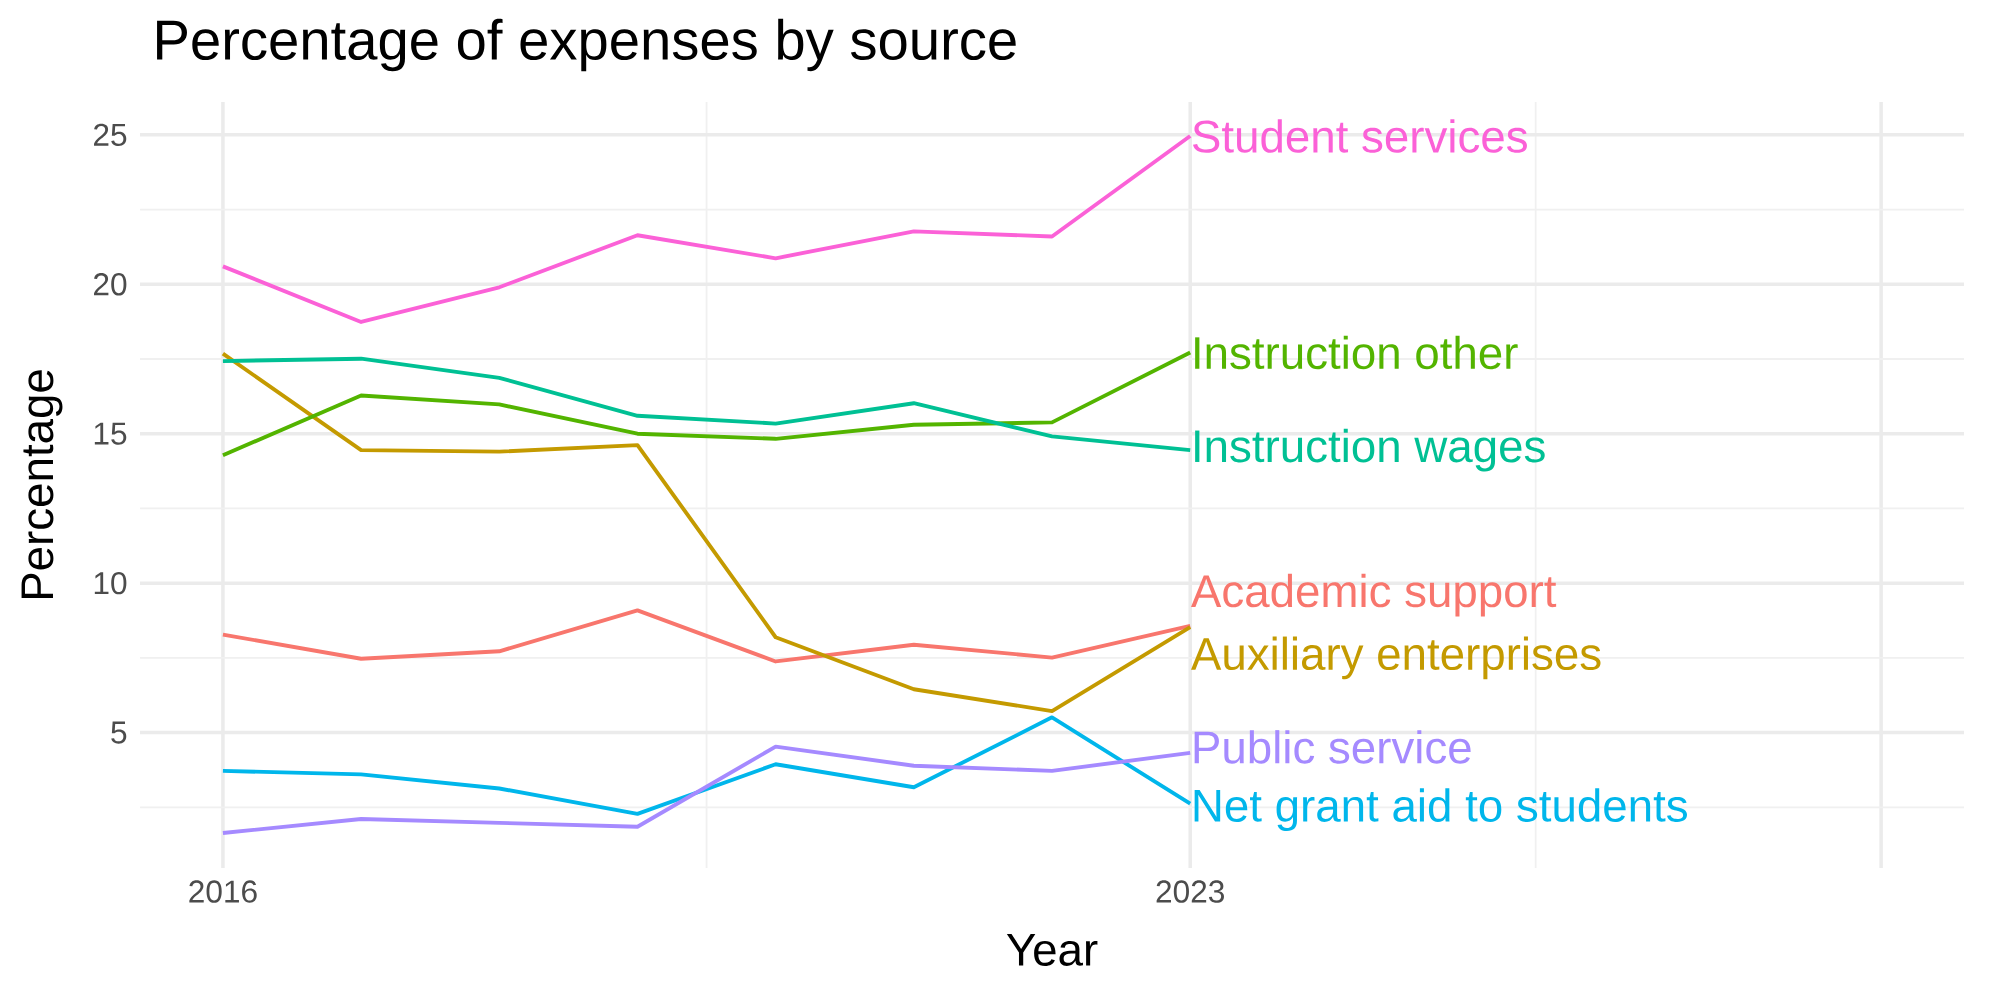 The image size is (2000, 1000). What do you see at coordinates (1356, 352) in the screenshot?
I see `series-label: Instruction other` at bounding box center [1356, 352].